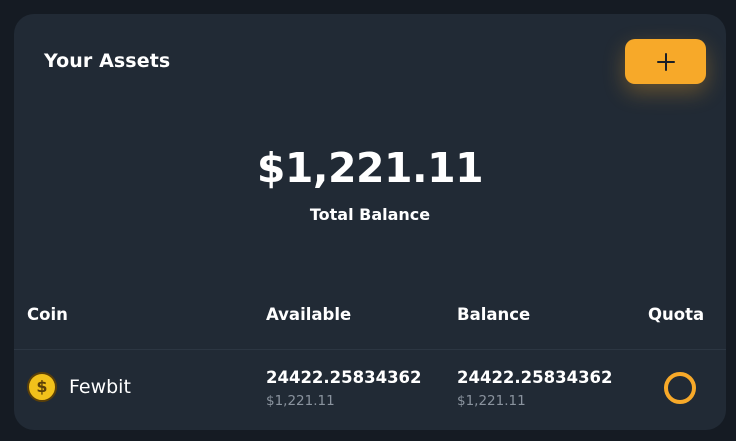 The image size is (736, 441). Describe the element at coordinates (370, 349) in the screenshot. I see `table-divider` at that location.